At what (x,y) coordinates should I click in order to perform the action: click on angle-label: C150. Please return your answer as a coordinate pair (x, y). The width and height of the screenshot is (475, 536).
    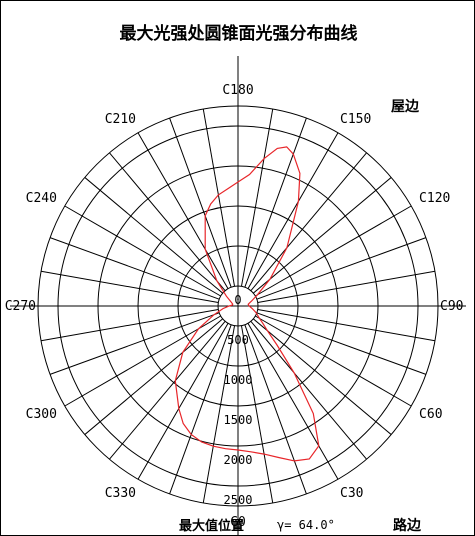
    Looking at the image, I should click on (355, 119).